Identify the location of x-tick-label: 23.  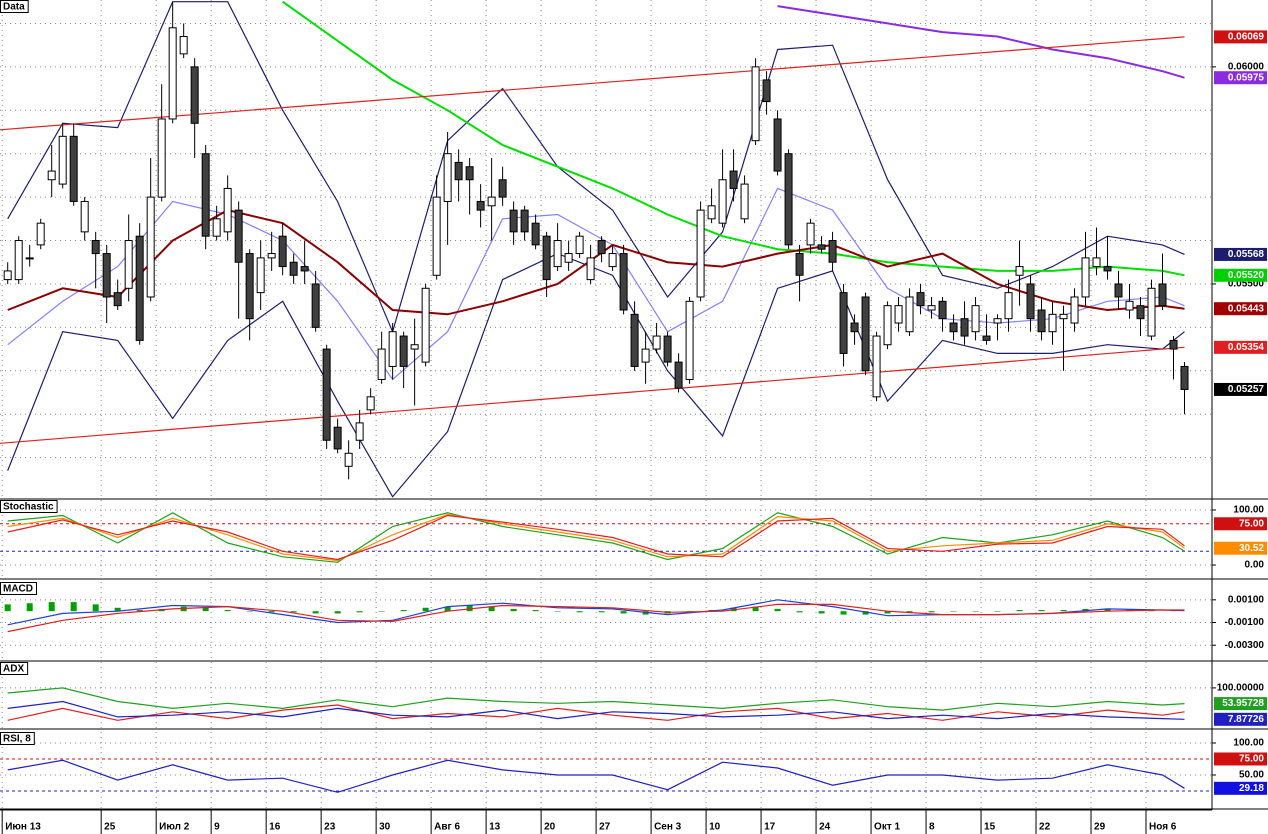
(330, 827).